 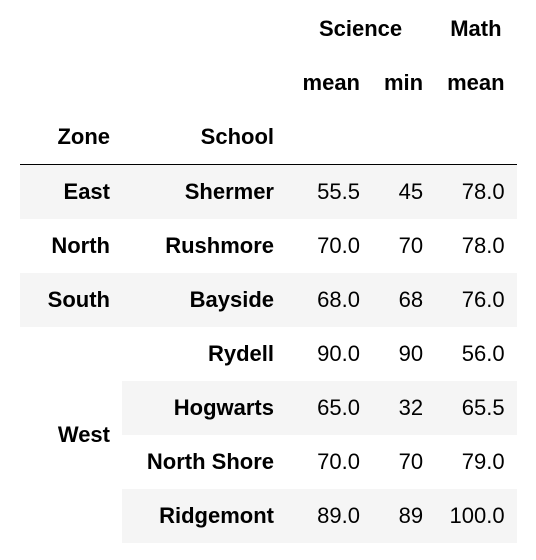 I want to click on school-cell: Rydell, so click(x=240, y=353).